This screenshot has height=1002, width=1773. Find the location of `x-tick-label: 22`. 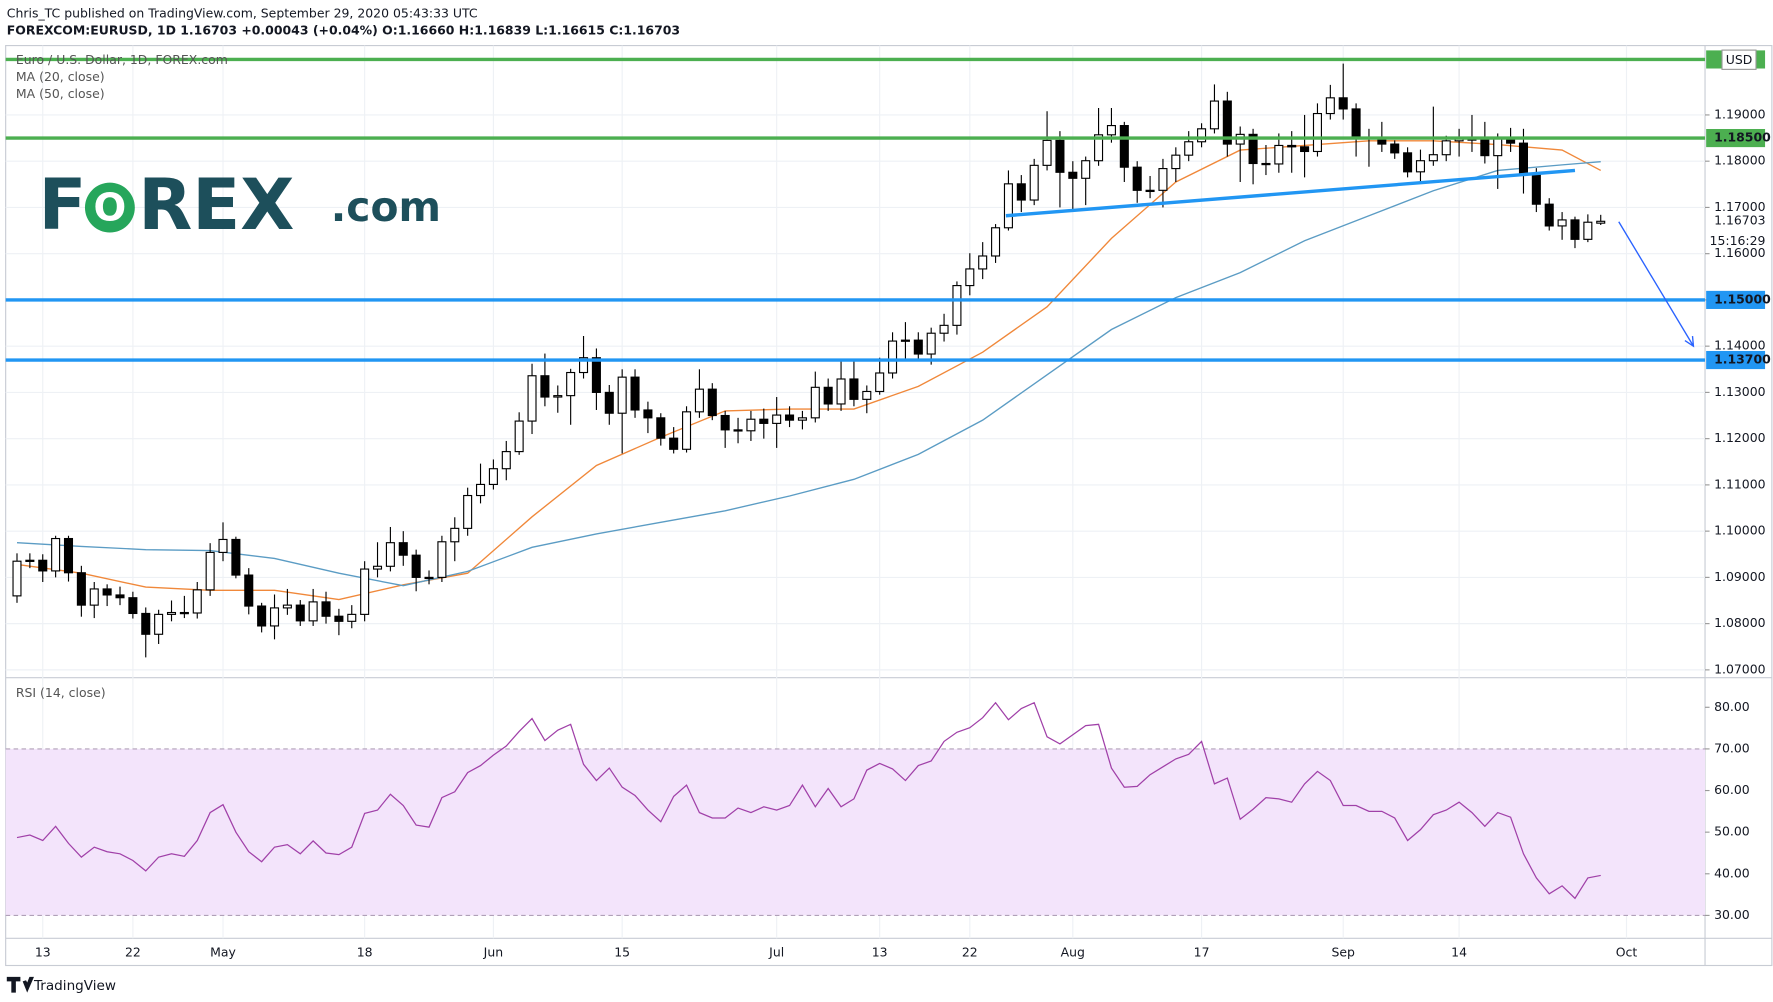

x-tick-label: 22 is located at coordinates (133, 952).